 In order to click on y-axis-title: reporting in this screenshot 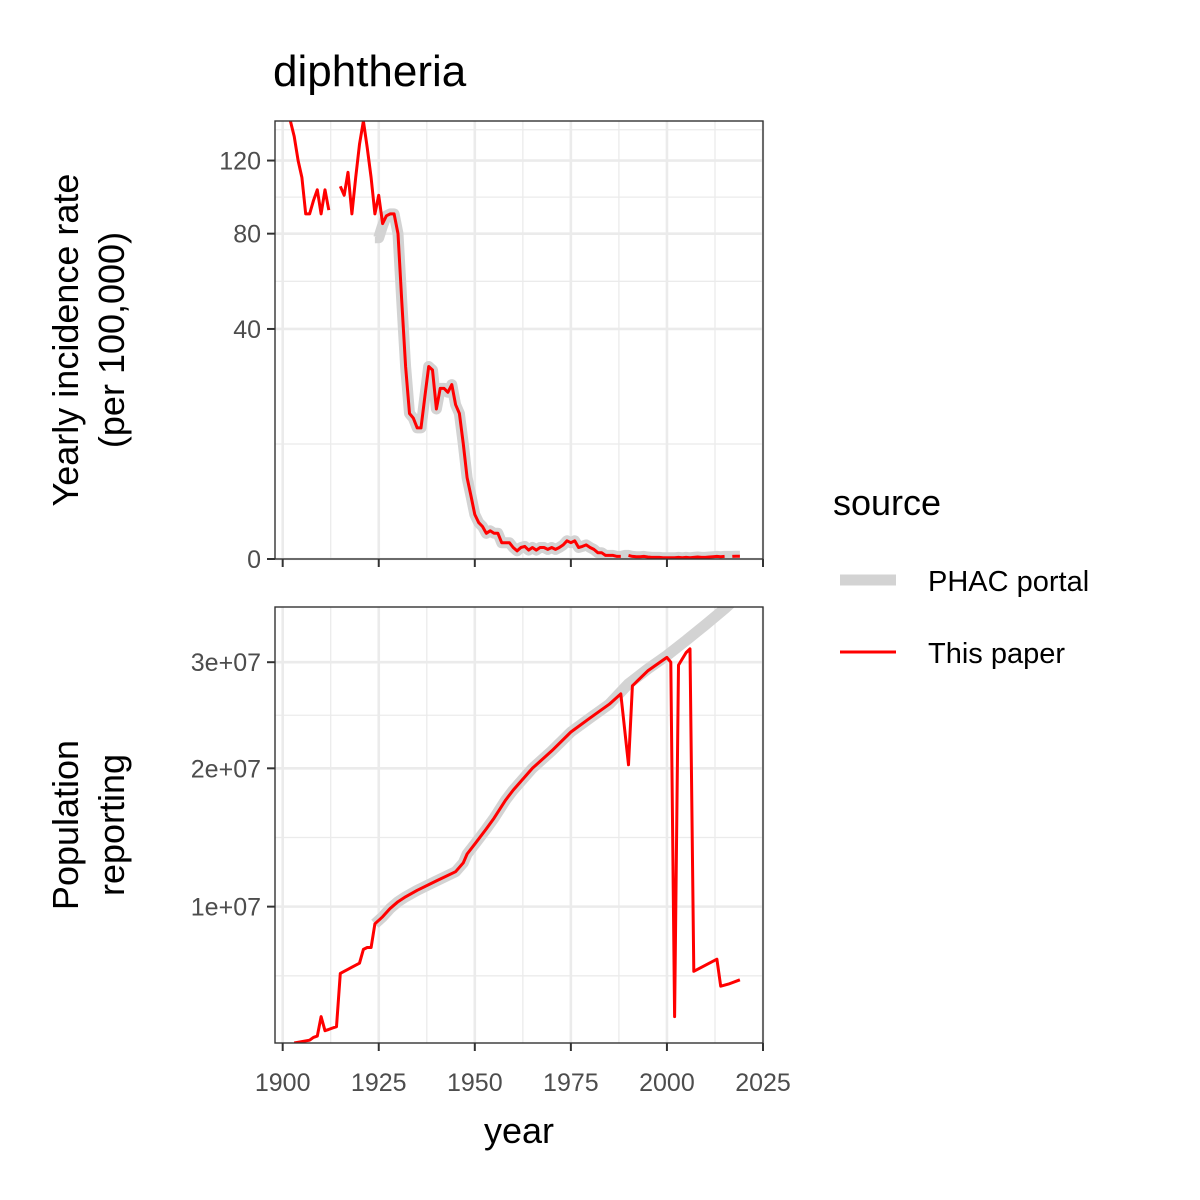, I will do `click(111, 825)`.